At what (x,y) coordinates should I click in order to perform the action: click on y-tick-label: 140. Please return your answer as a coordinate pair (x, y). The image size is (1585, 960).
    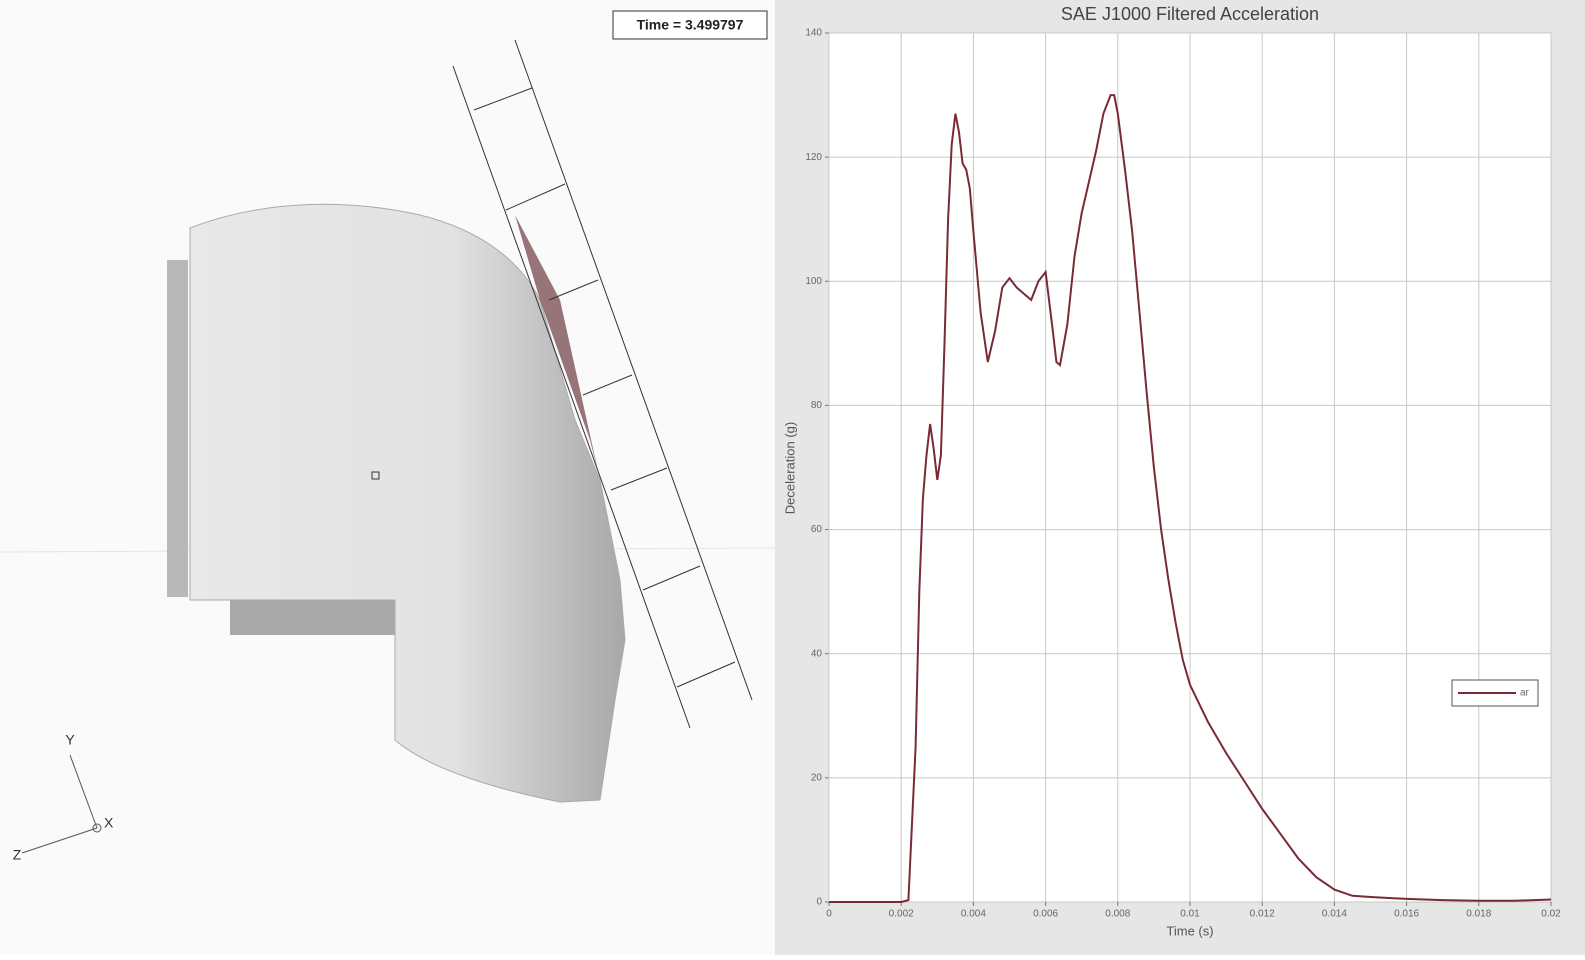
    Looking at the image, I should click on (813, 33).